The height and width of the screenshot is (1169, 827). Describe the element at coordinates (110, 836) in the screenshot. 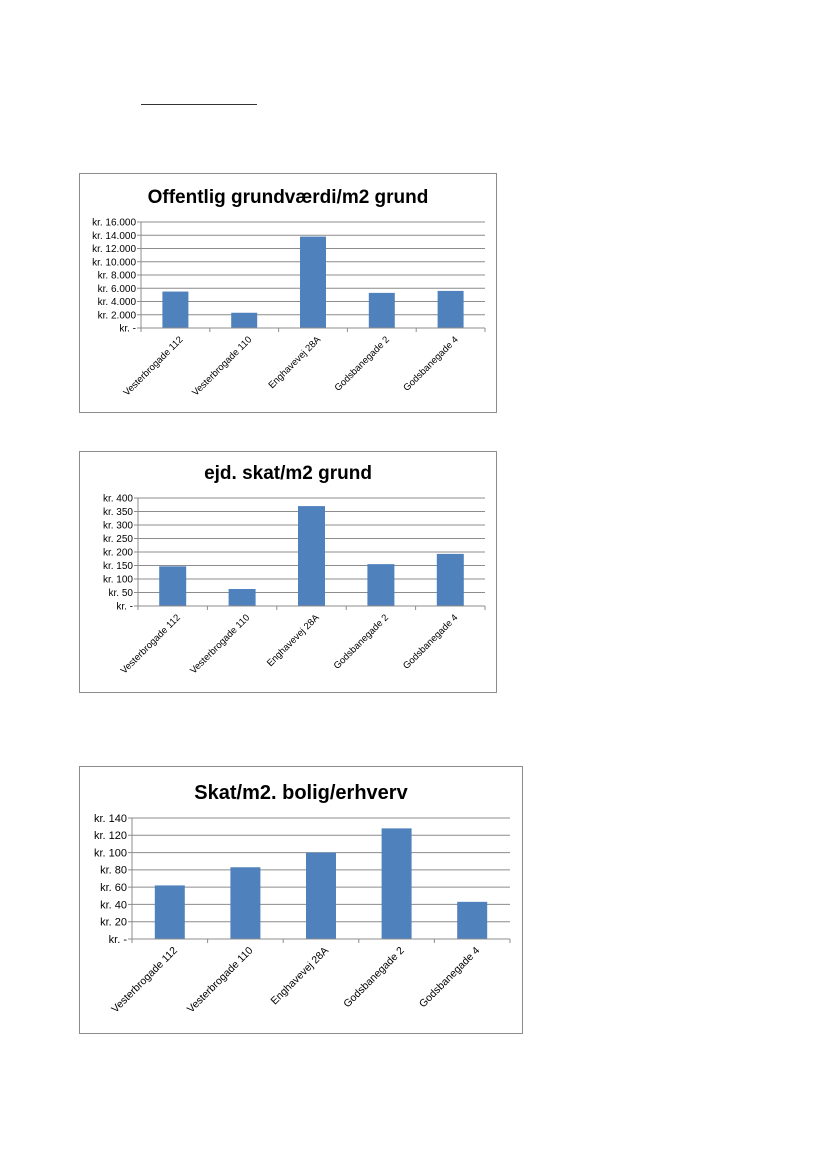

I see `y-tick-label: kr. 120` at that location.